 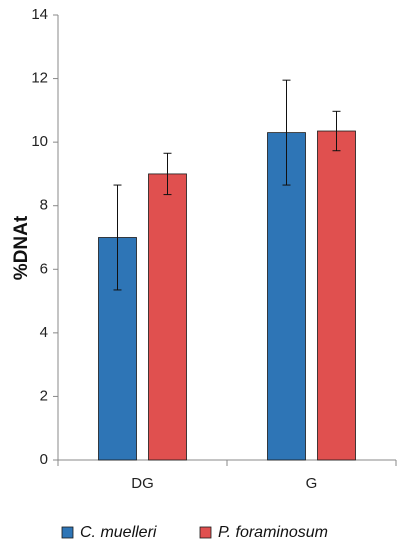 I want to click on y-tick-label: 4, so click(x=44, y=332).